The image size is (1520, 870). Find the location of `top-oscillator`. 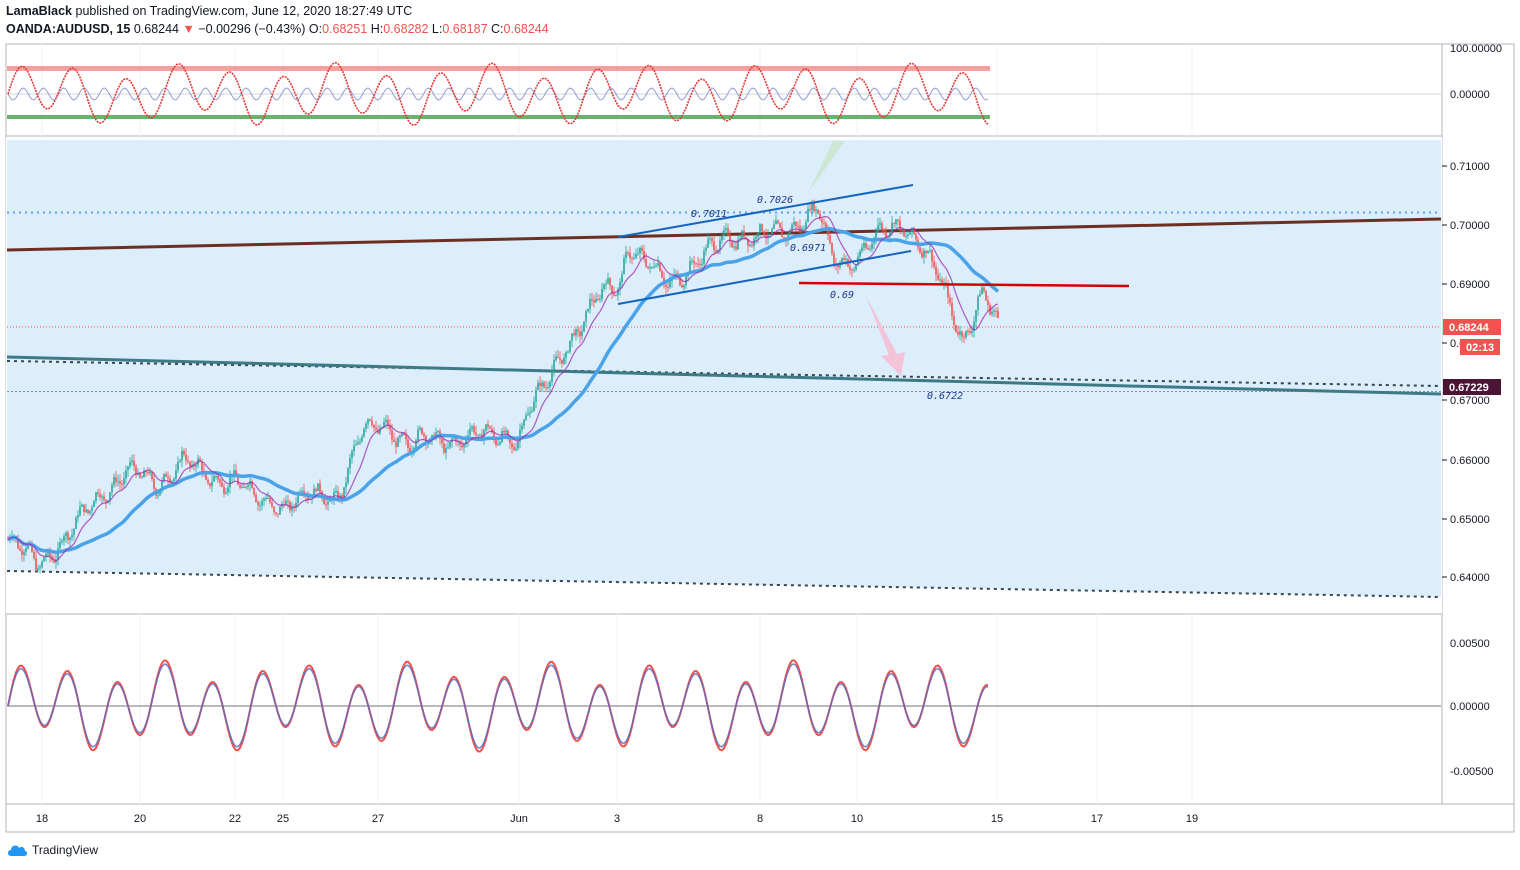

top-oscillator is located at coordinates (724, 94).